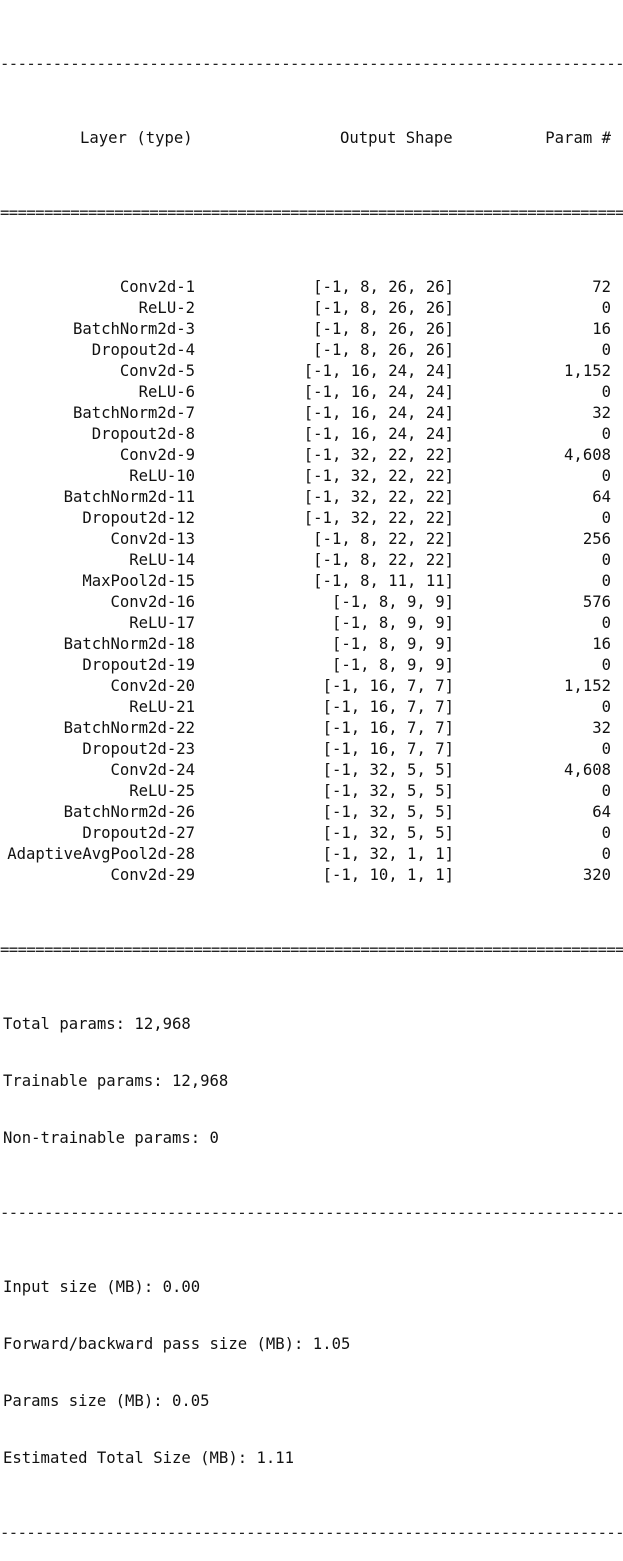  I want to click on layer-name: Dropout2d-4, so click(143, 350).